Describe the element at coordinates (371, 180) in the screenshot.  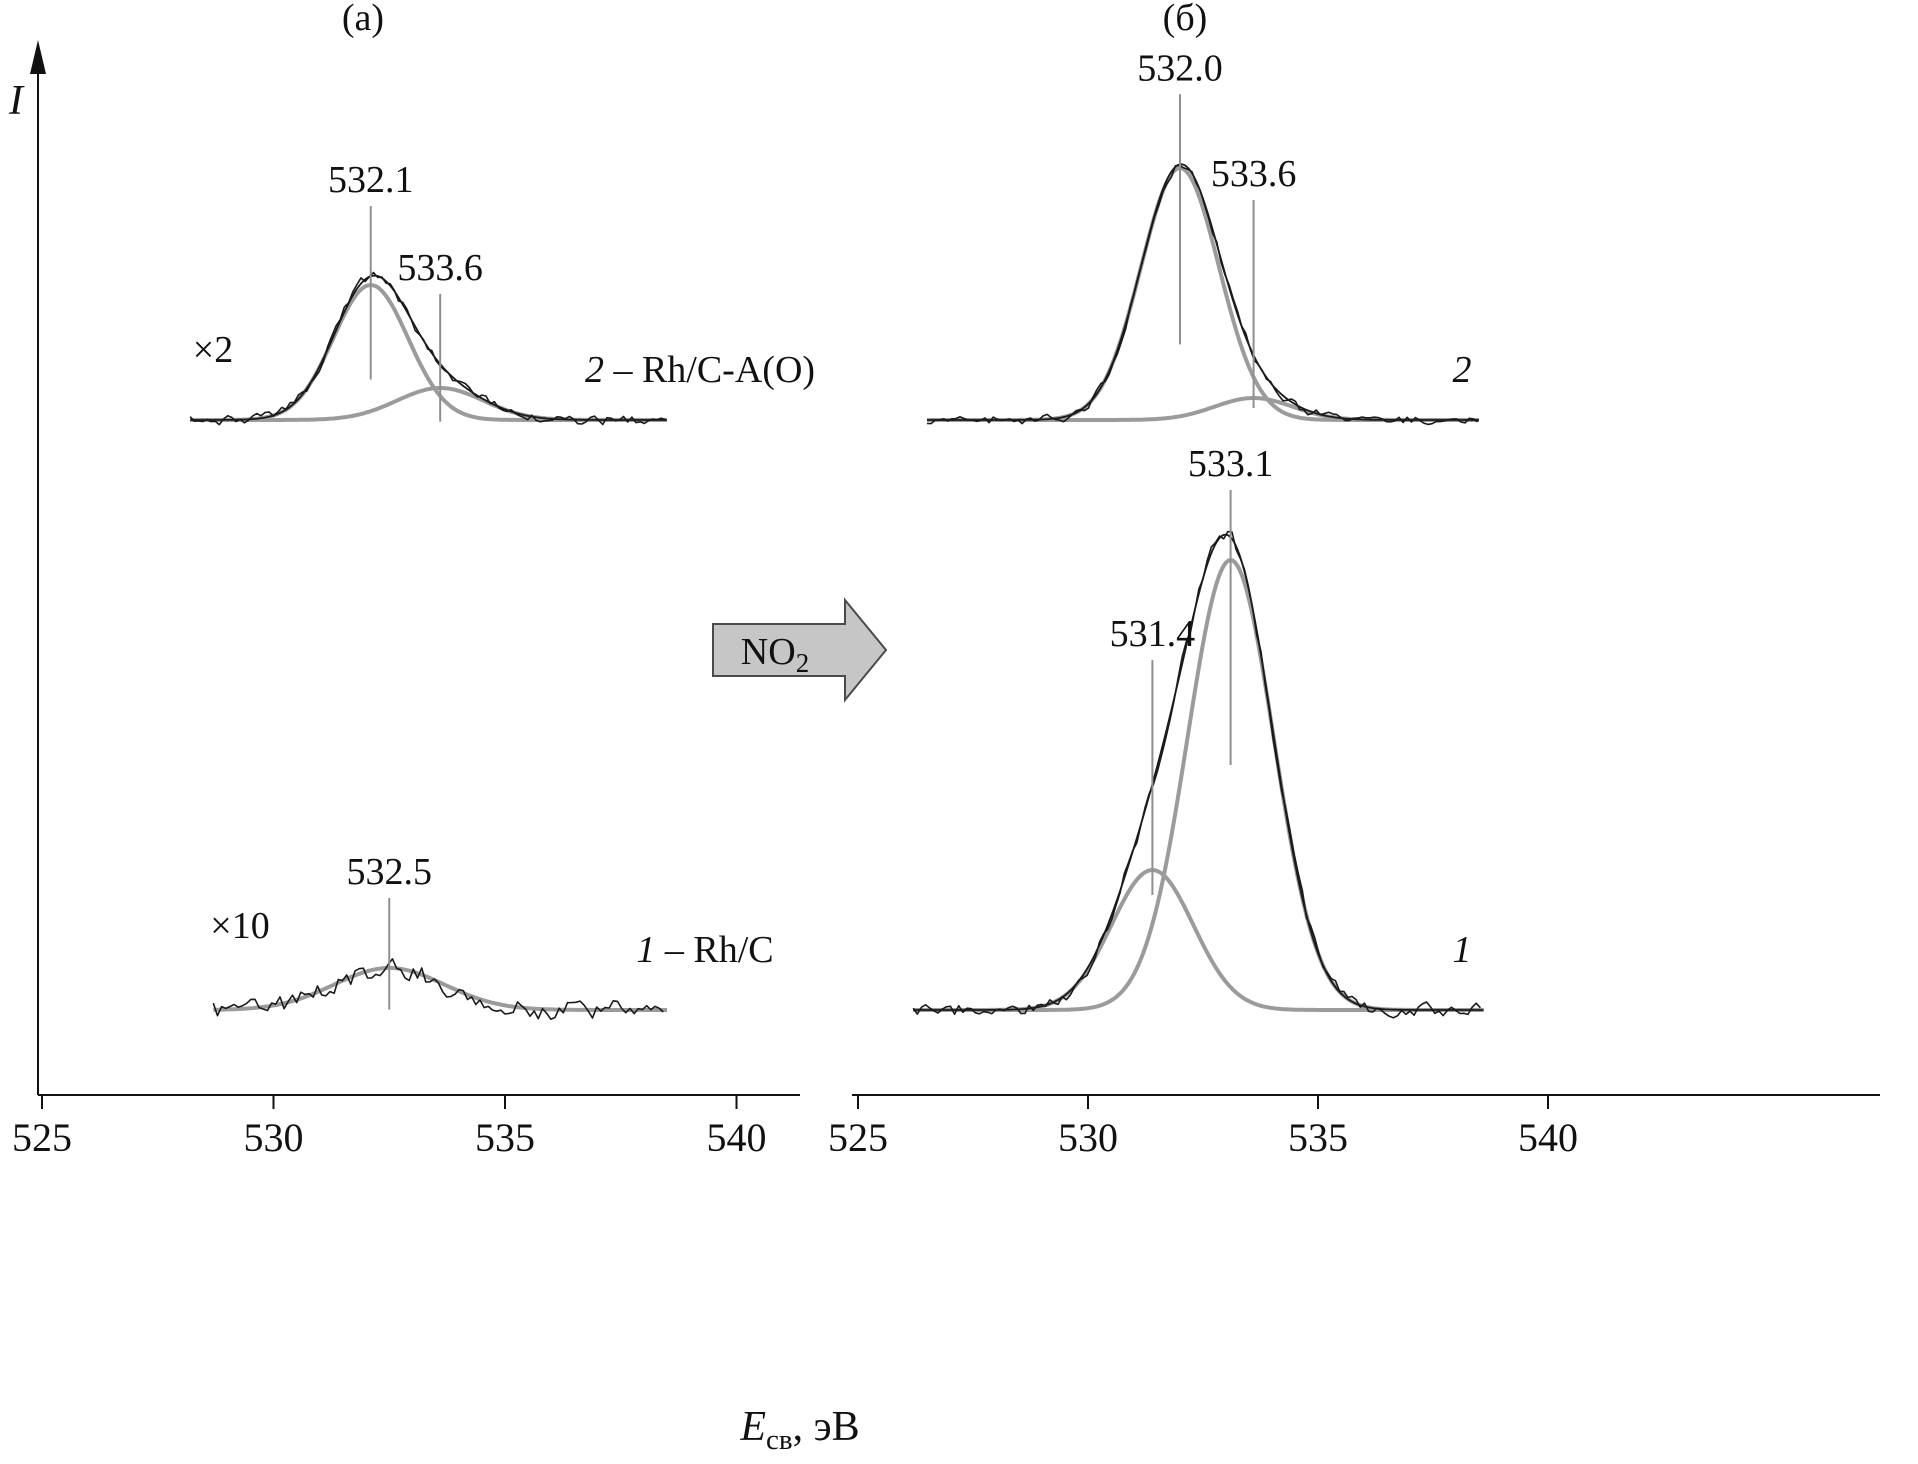
I see `peak-label: 532.1` at that location.